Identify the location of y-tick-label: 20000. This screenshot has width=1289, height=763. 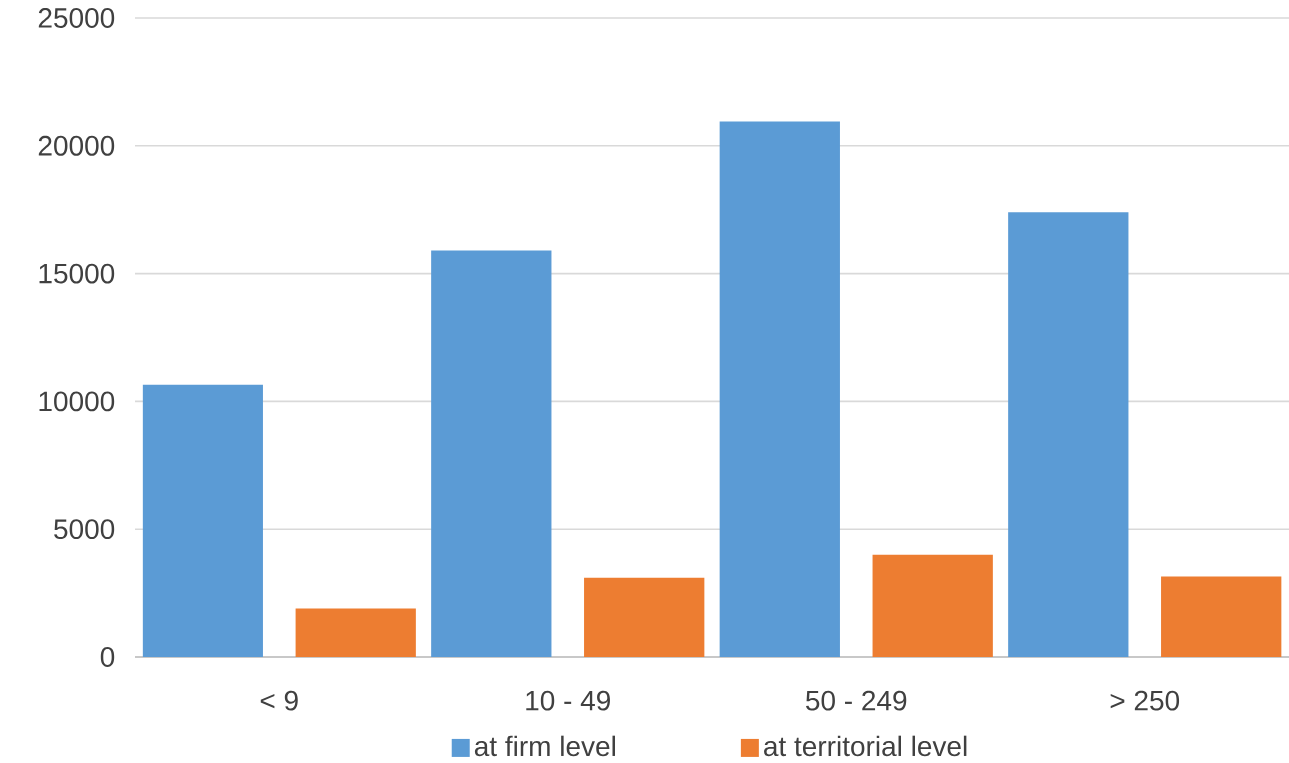
(76, 145).